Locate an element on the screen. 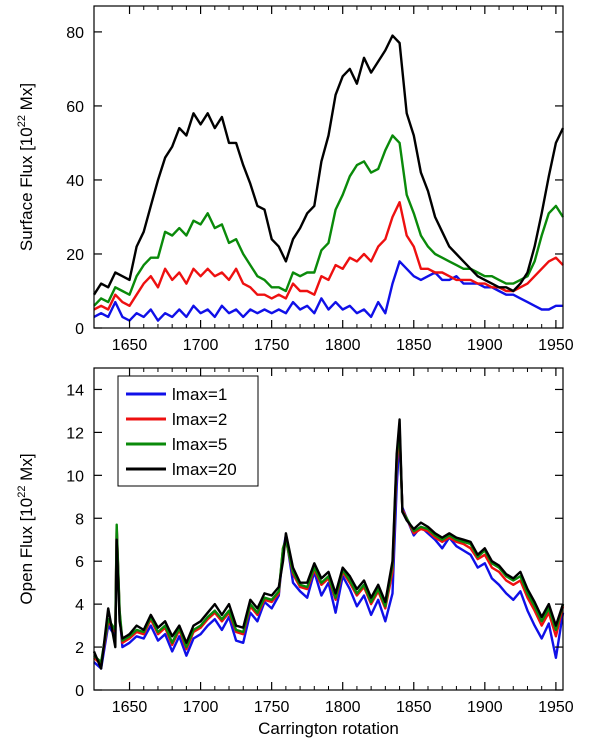  legend: lmax=1 lmax=2 lmax=5 lmax=20 is located at coordinates (188, 431).